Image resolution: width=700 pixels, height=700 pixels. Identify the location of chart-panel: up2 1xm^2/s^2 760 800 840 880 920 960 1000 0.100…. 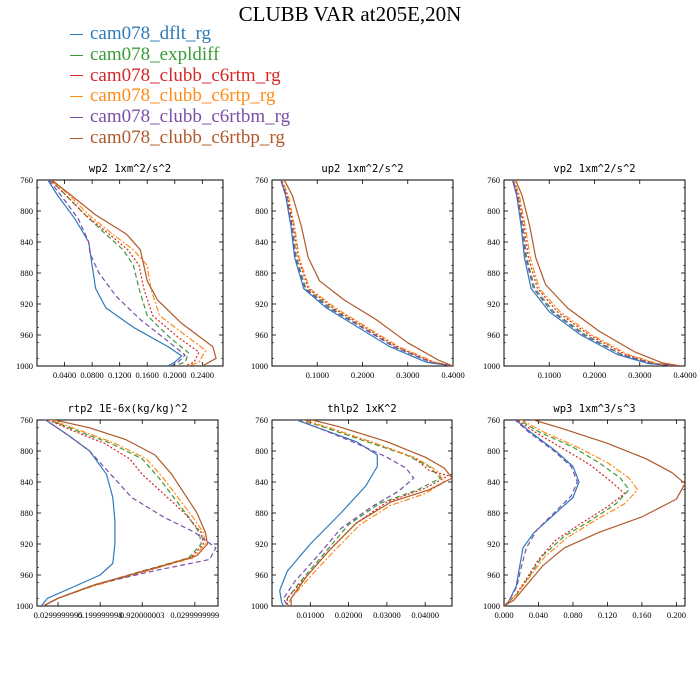
(358, 271).